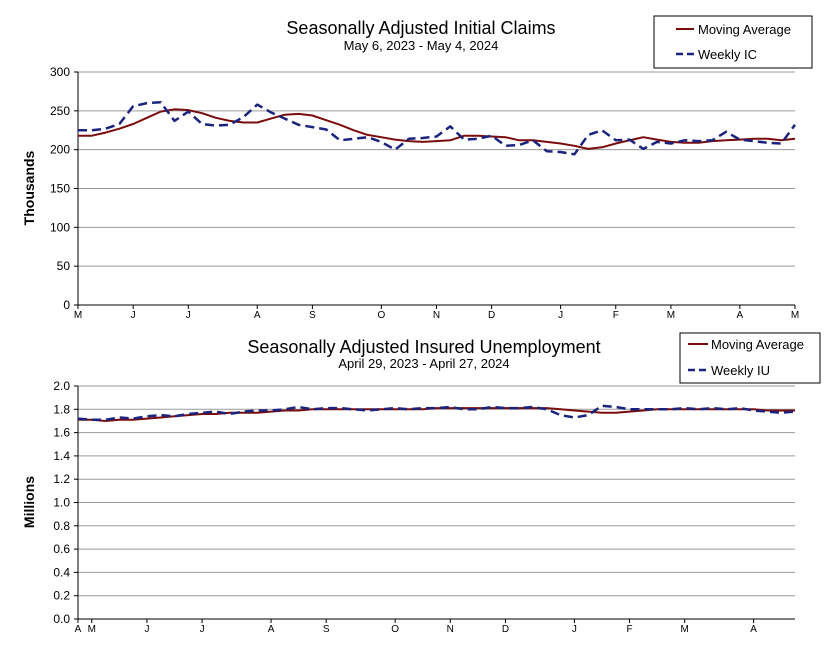 The width and height of the screenshot is (839, 658). I want to click on chart1-legend-label-ma: Moving Average, so click(744, 29).